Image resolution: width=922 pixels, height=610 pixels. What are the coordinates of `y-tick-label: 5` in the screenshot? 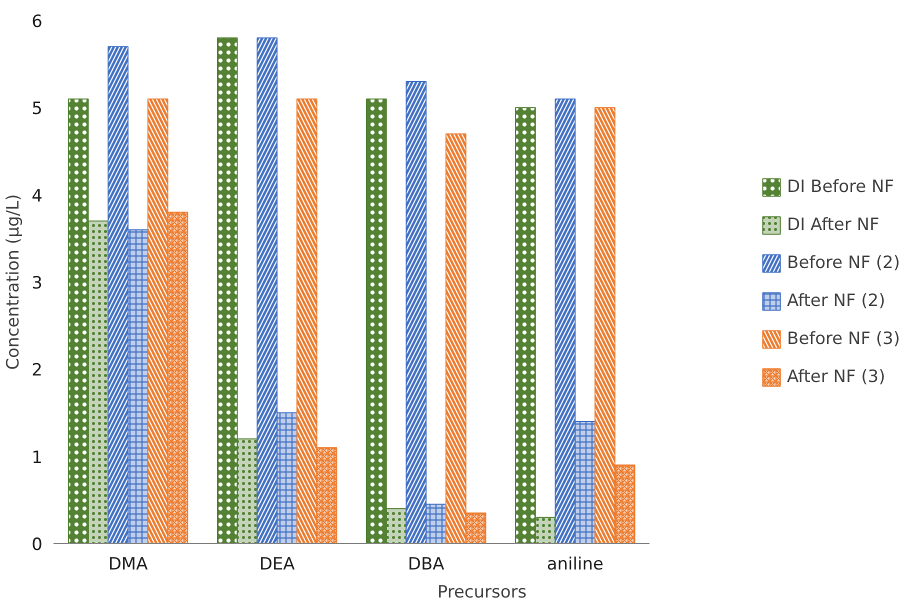 It's located at (37, 109).